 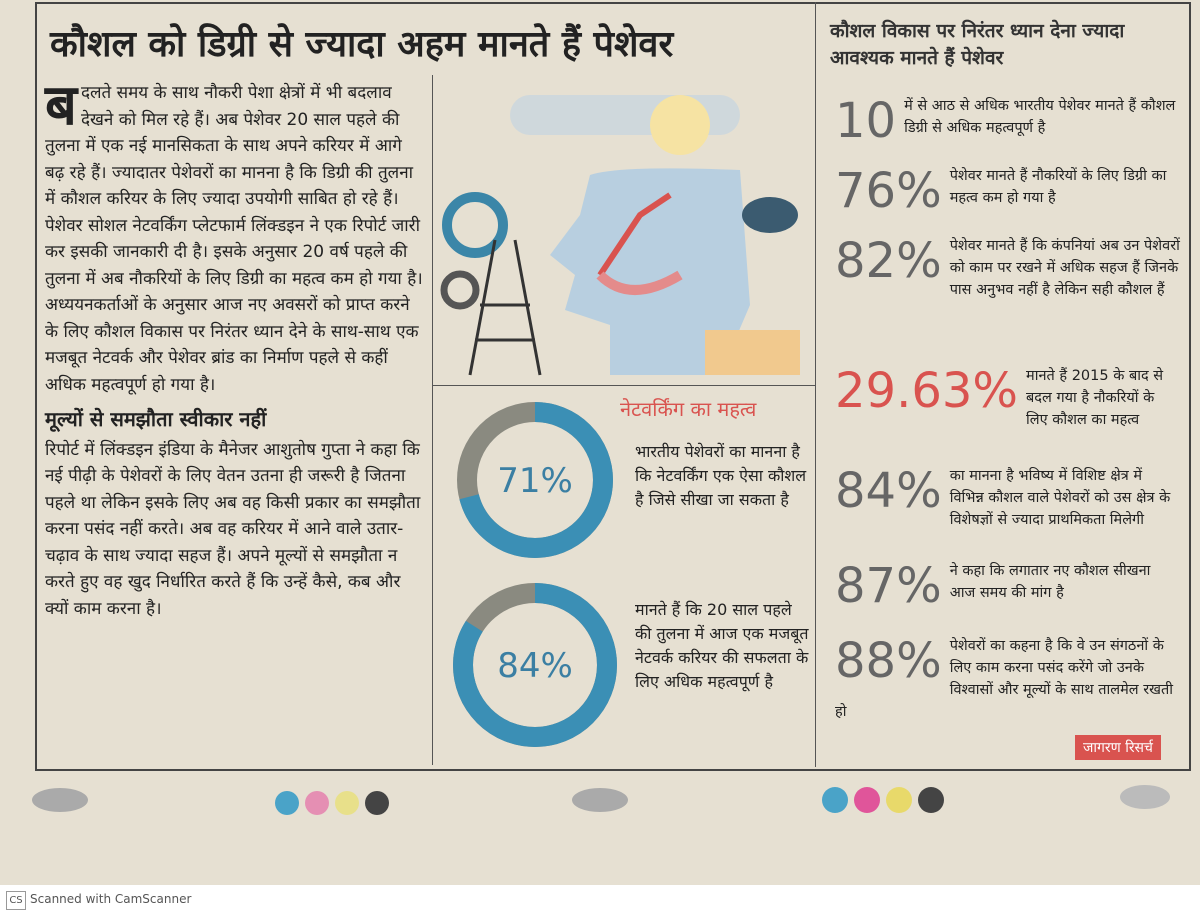 I want to click on print-marks, so click(x=601, y=800).